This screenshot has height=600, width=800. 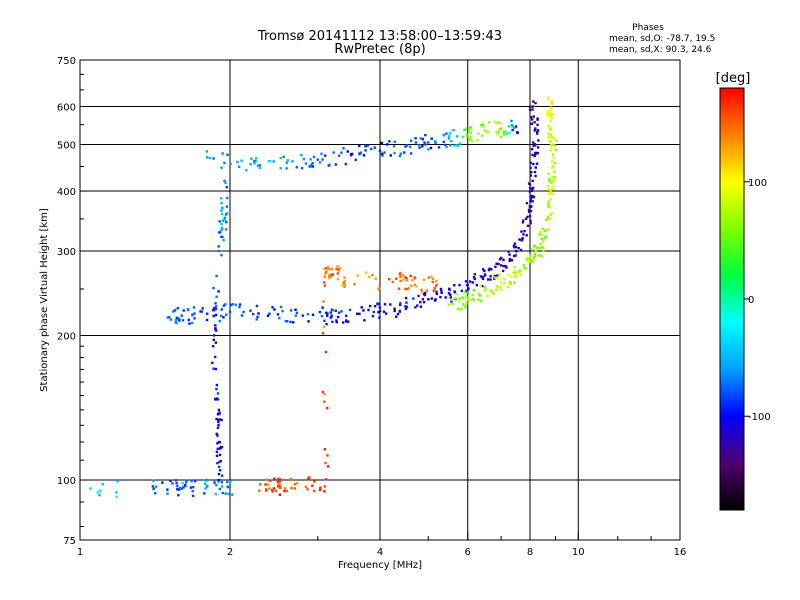 I want to click on y-tick-label: 600, so click(x=66, y=108).